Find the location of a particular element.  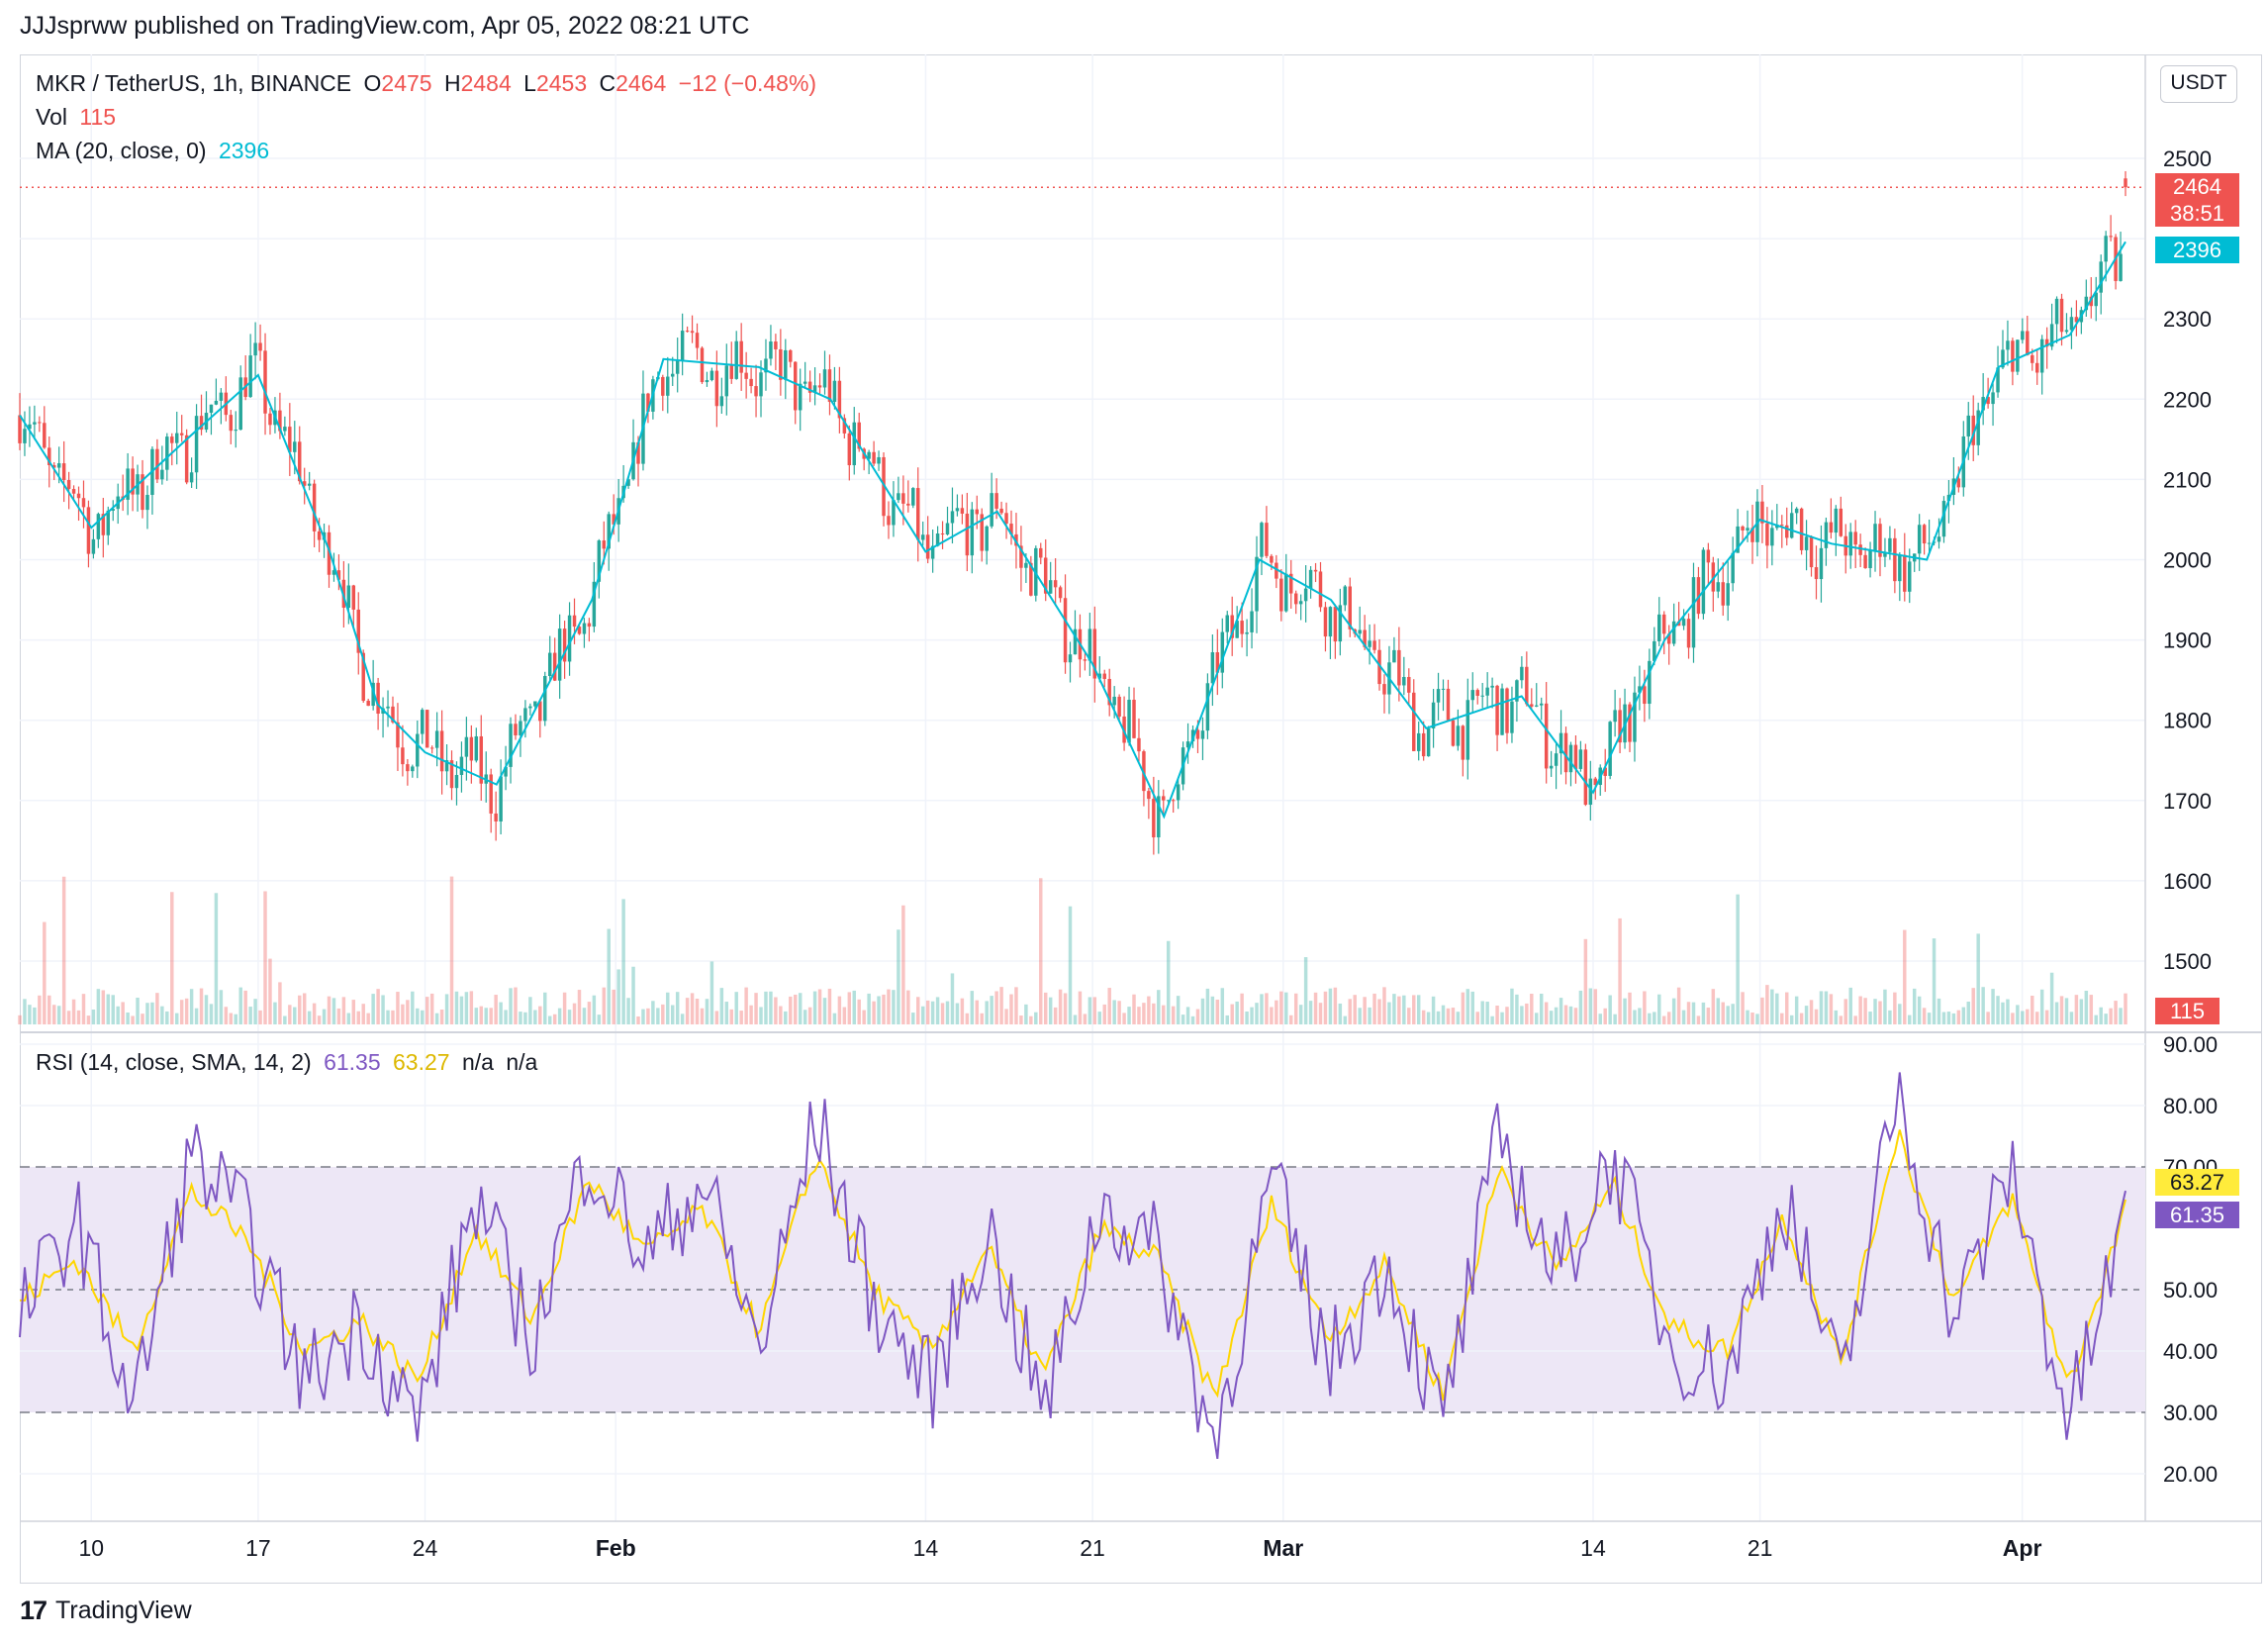

ma-value: 2396 is located at coordinates (244, 150).